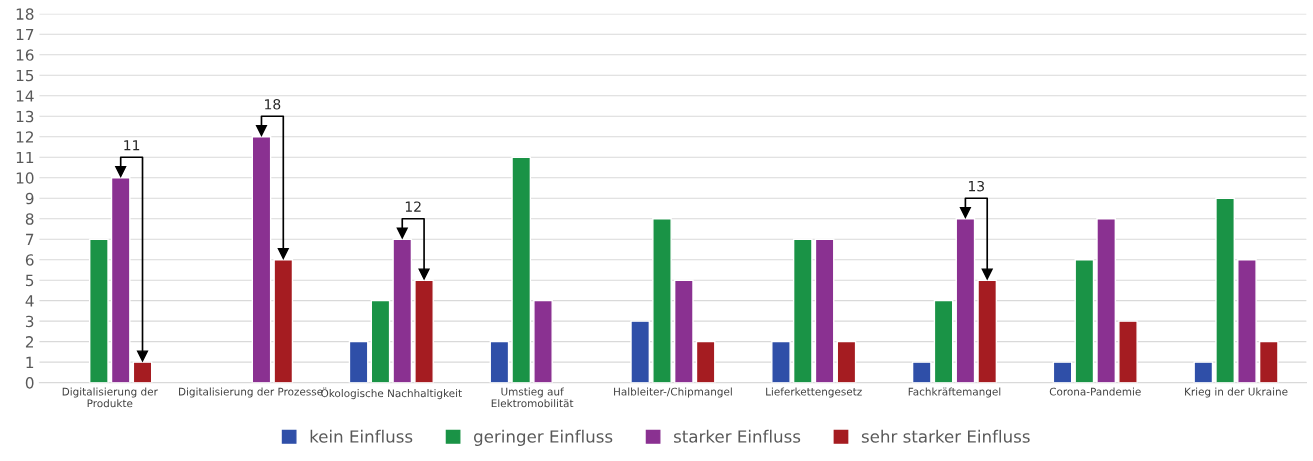 Image resolution: width=1313 pixels, height=461 pixels. Describe the element at coordinates (532, 397) in the screenshot. I see `x-tick-label: Umstieg auf Elektromobilität` at that location.